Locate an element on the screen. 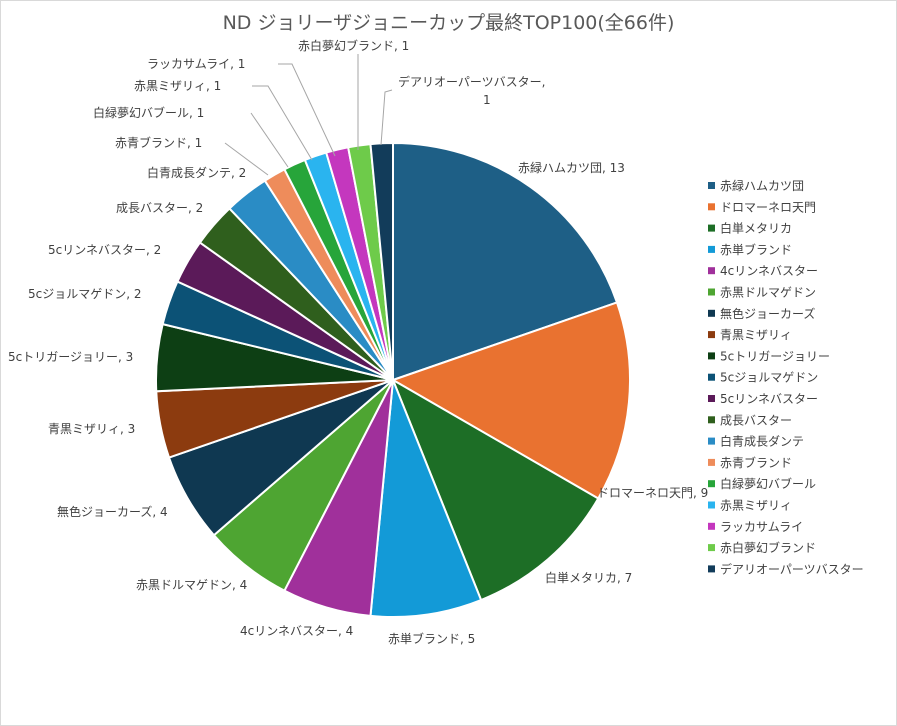  data-label: 赤黒ミザリィ, 1 is located at coordinates (177, 86).